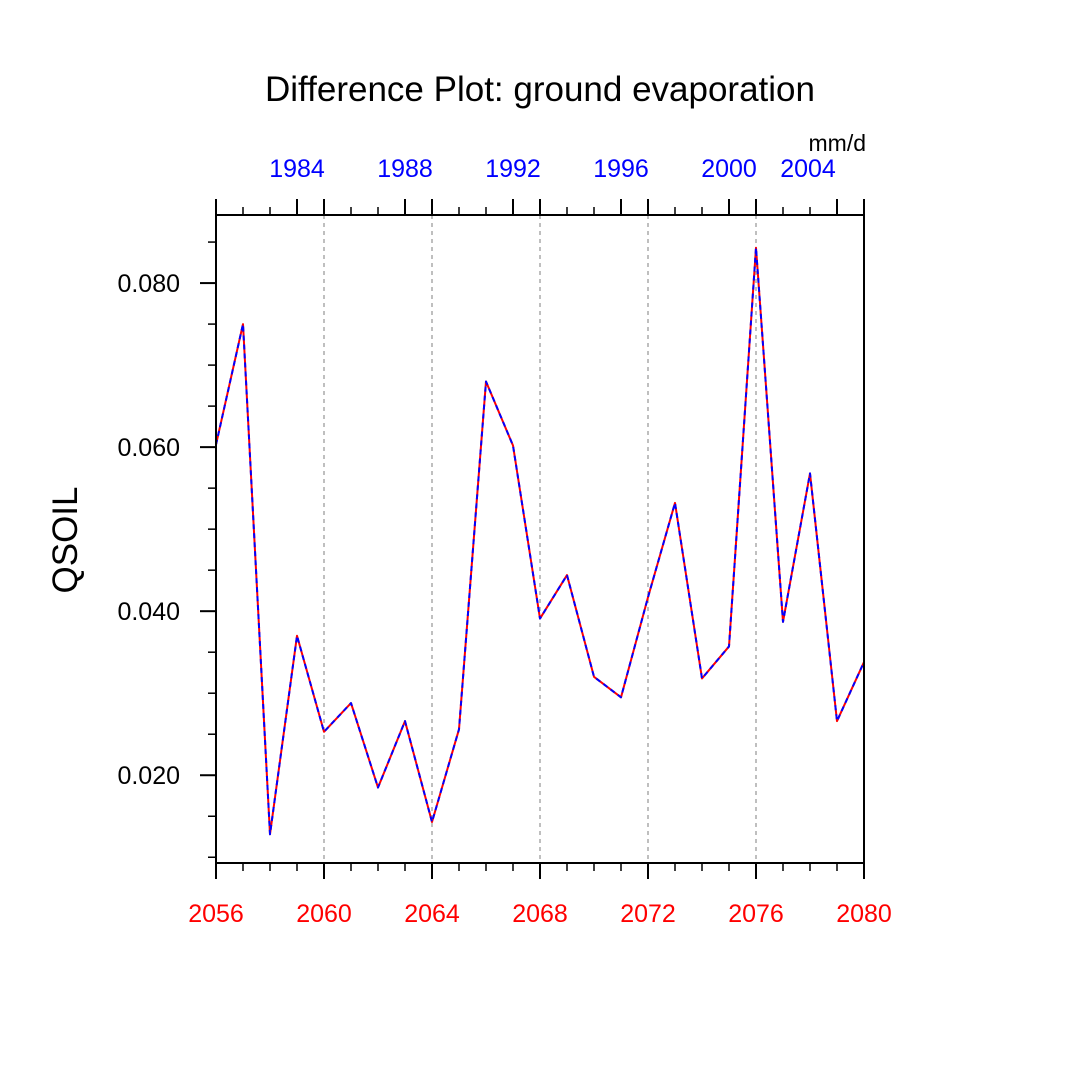 The height and width of the screenshot is (1080, 1080). Describe the element at coordinates (148, 612) in the screenshot. I see `y-tick-label: 0.040` at that location.